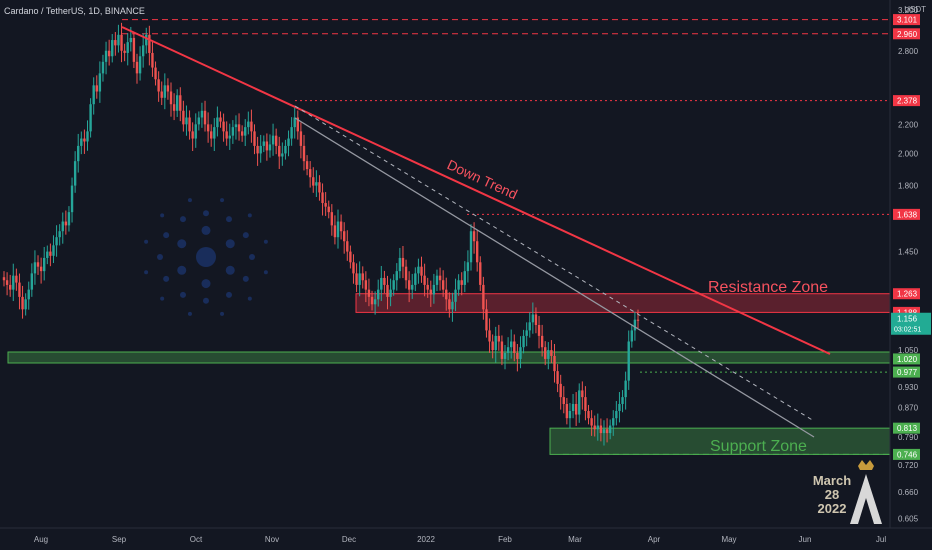 This screenshot has height=550, width=932. Describe the element at coordinates (74, 11) in the screenshot. I see `chart-title: Cardano / TetherUS, 1D, BINANCE` at that location.